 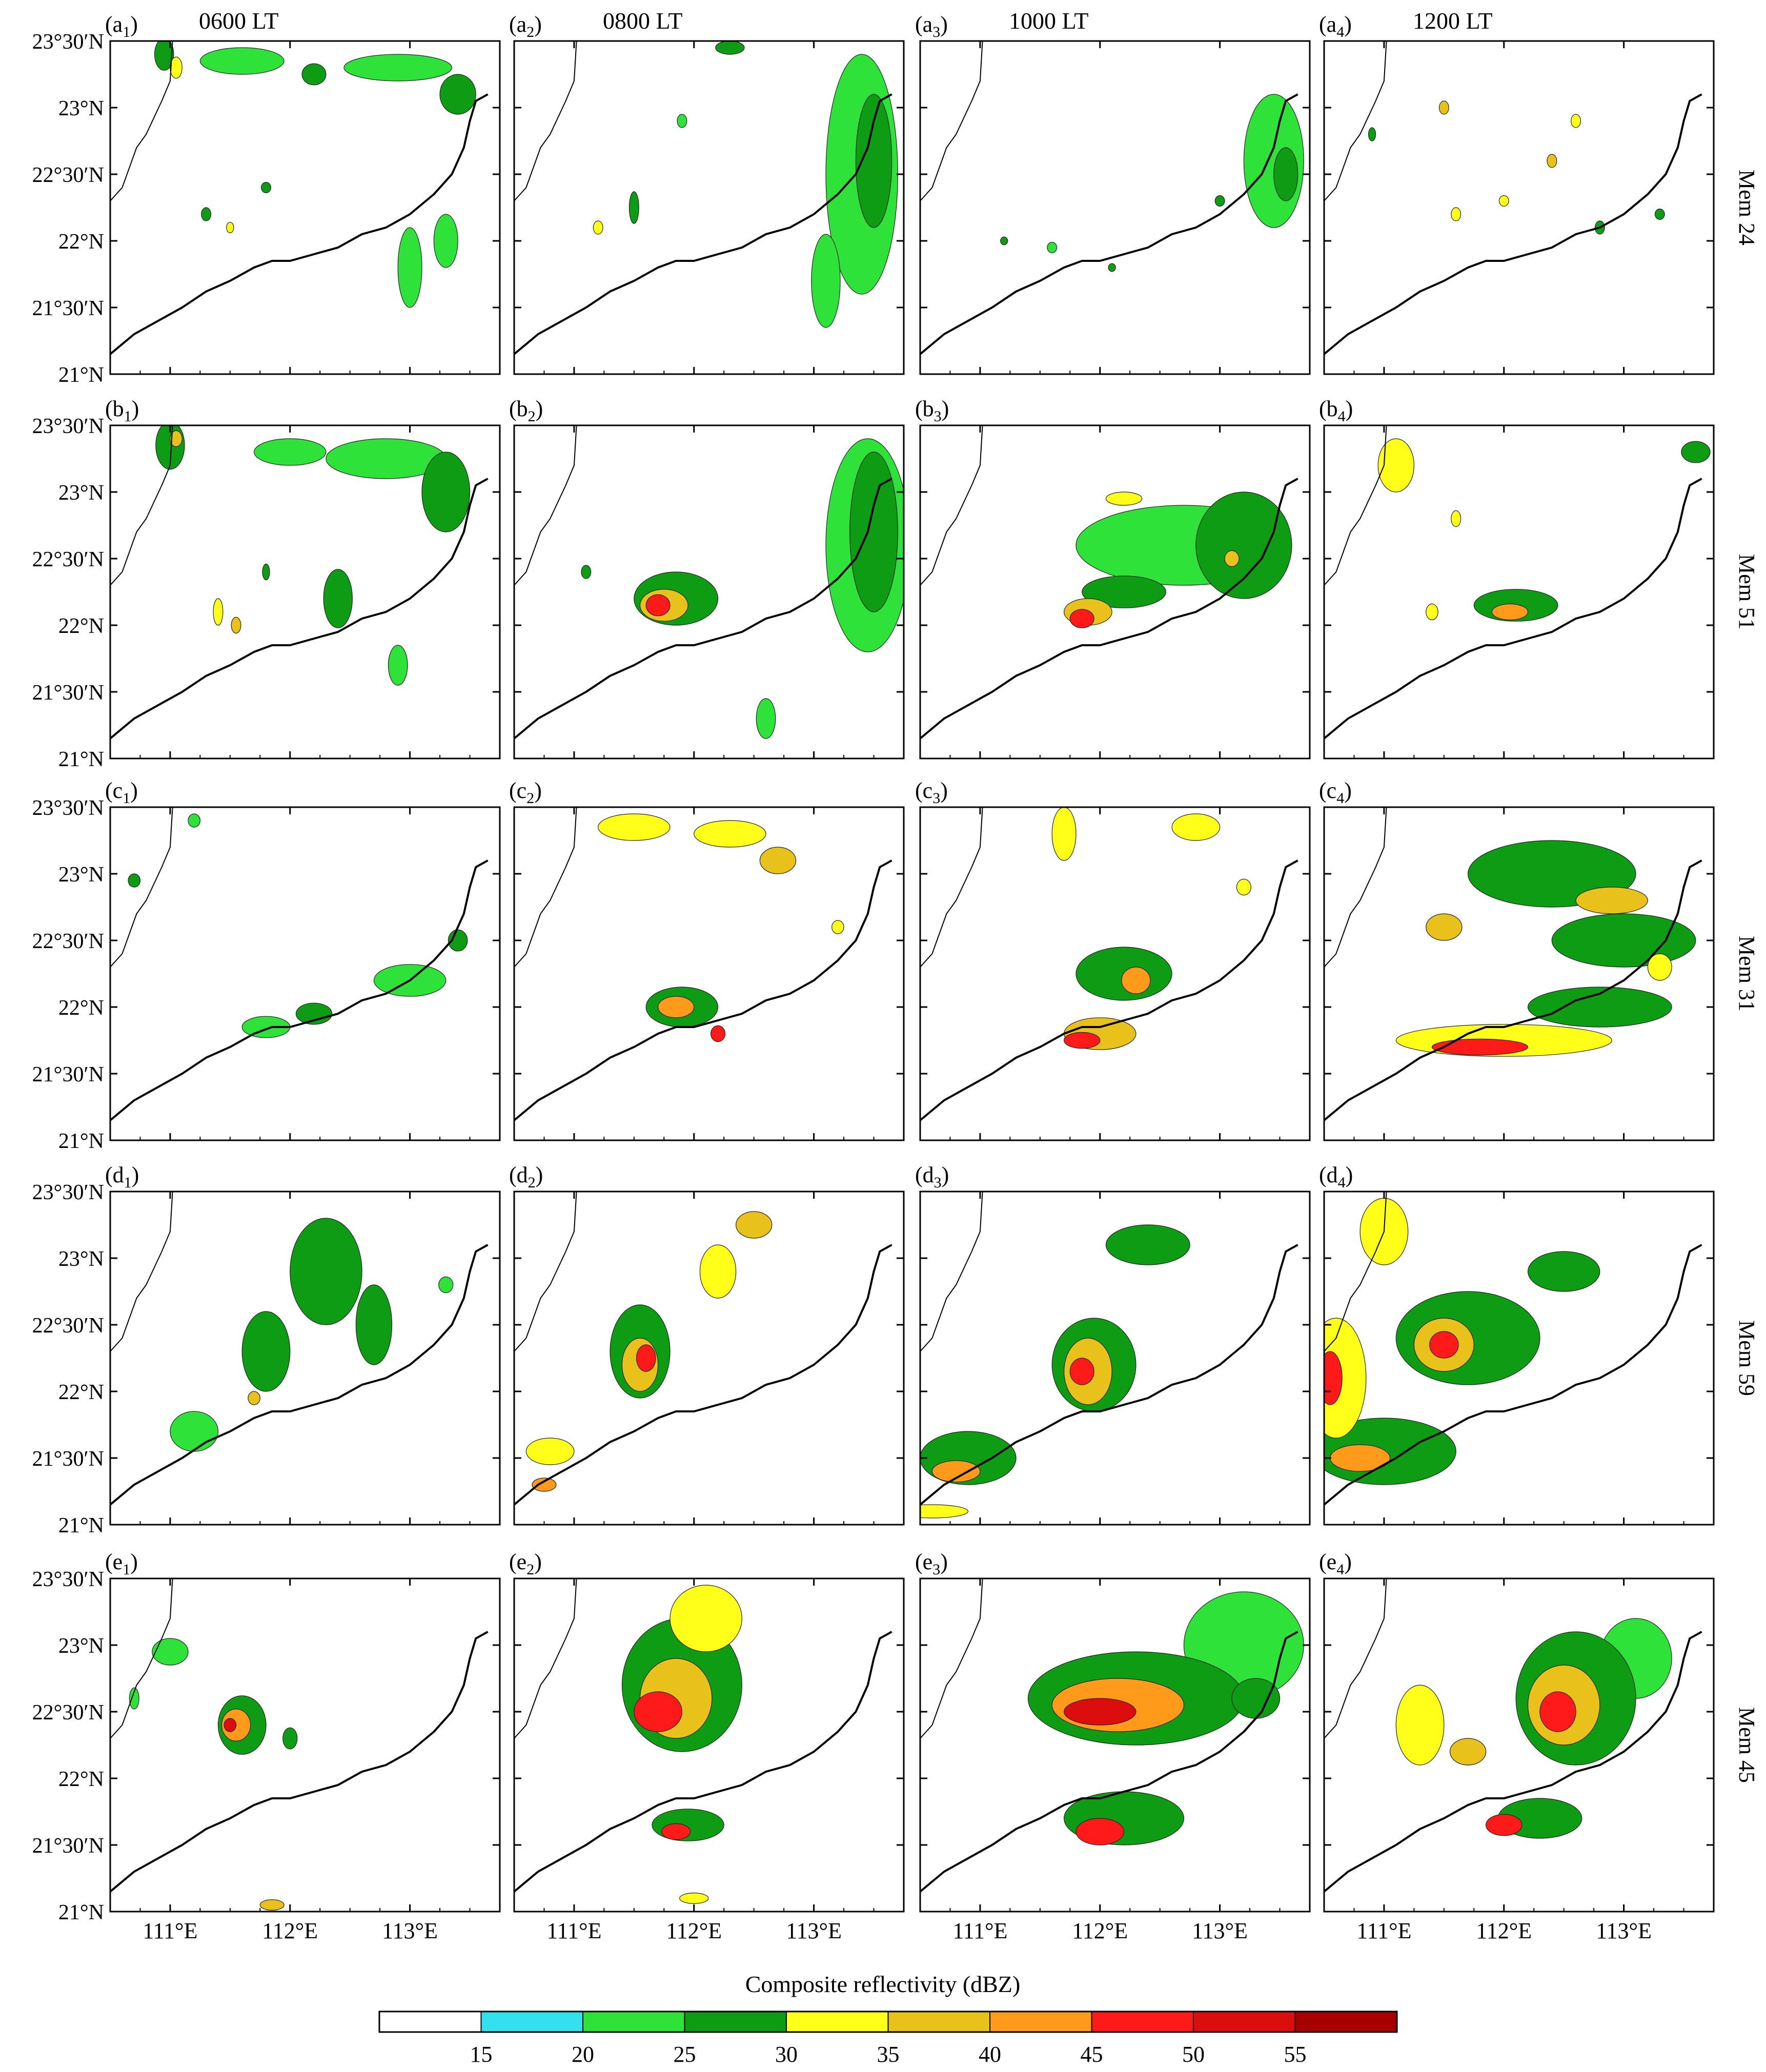 I want to click on member-label: Mem 51, so click(x=1746, y=592).